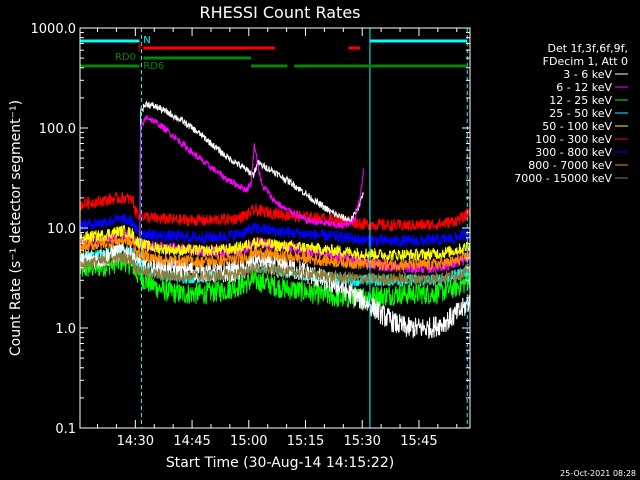 The image size is (640, 480). I want to click on y-tick-label: 1.0, so click(65, 329).